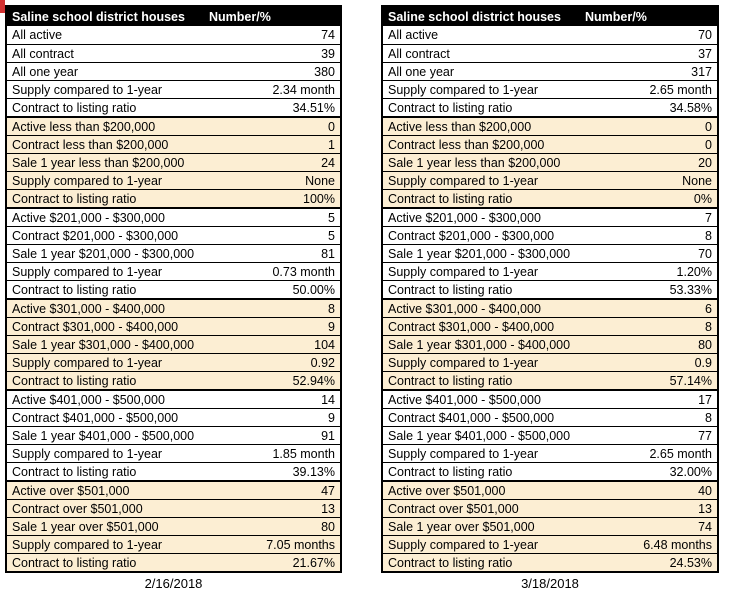 This screenshot has width=733, height=601. What do you see at coordinates (88, 399) in the screenshot?
I see `row-label: Active $401,000 - $500,000` at bounding box center [88, 399].